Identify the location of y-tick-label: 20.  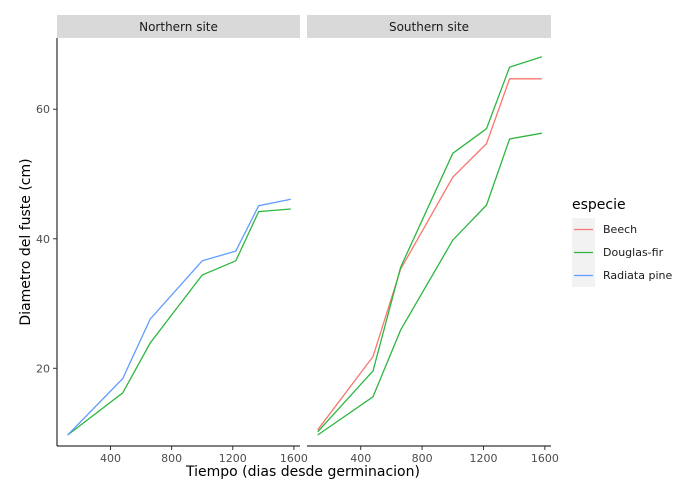
(43, 368).